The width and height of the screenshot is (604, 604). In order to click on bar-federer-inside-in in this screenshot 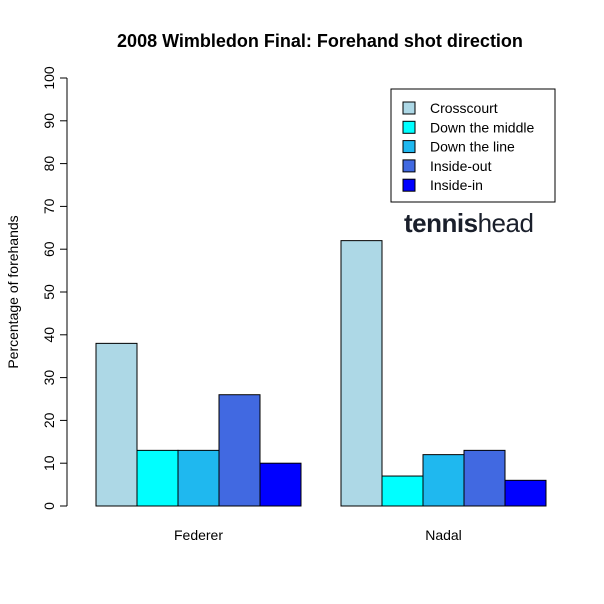, I will do `click(280, 484)`.